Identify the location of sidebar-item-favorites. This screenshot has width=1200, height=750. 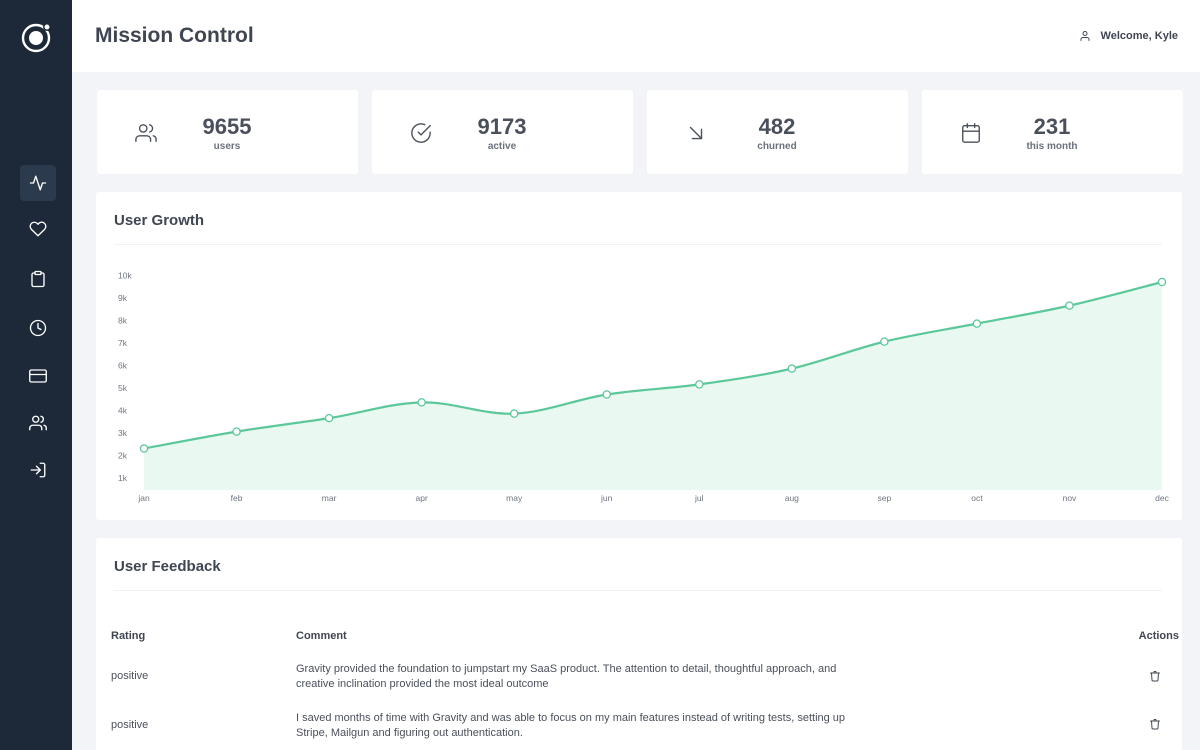
(38, 229).